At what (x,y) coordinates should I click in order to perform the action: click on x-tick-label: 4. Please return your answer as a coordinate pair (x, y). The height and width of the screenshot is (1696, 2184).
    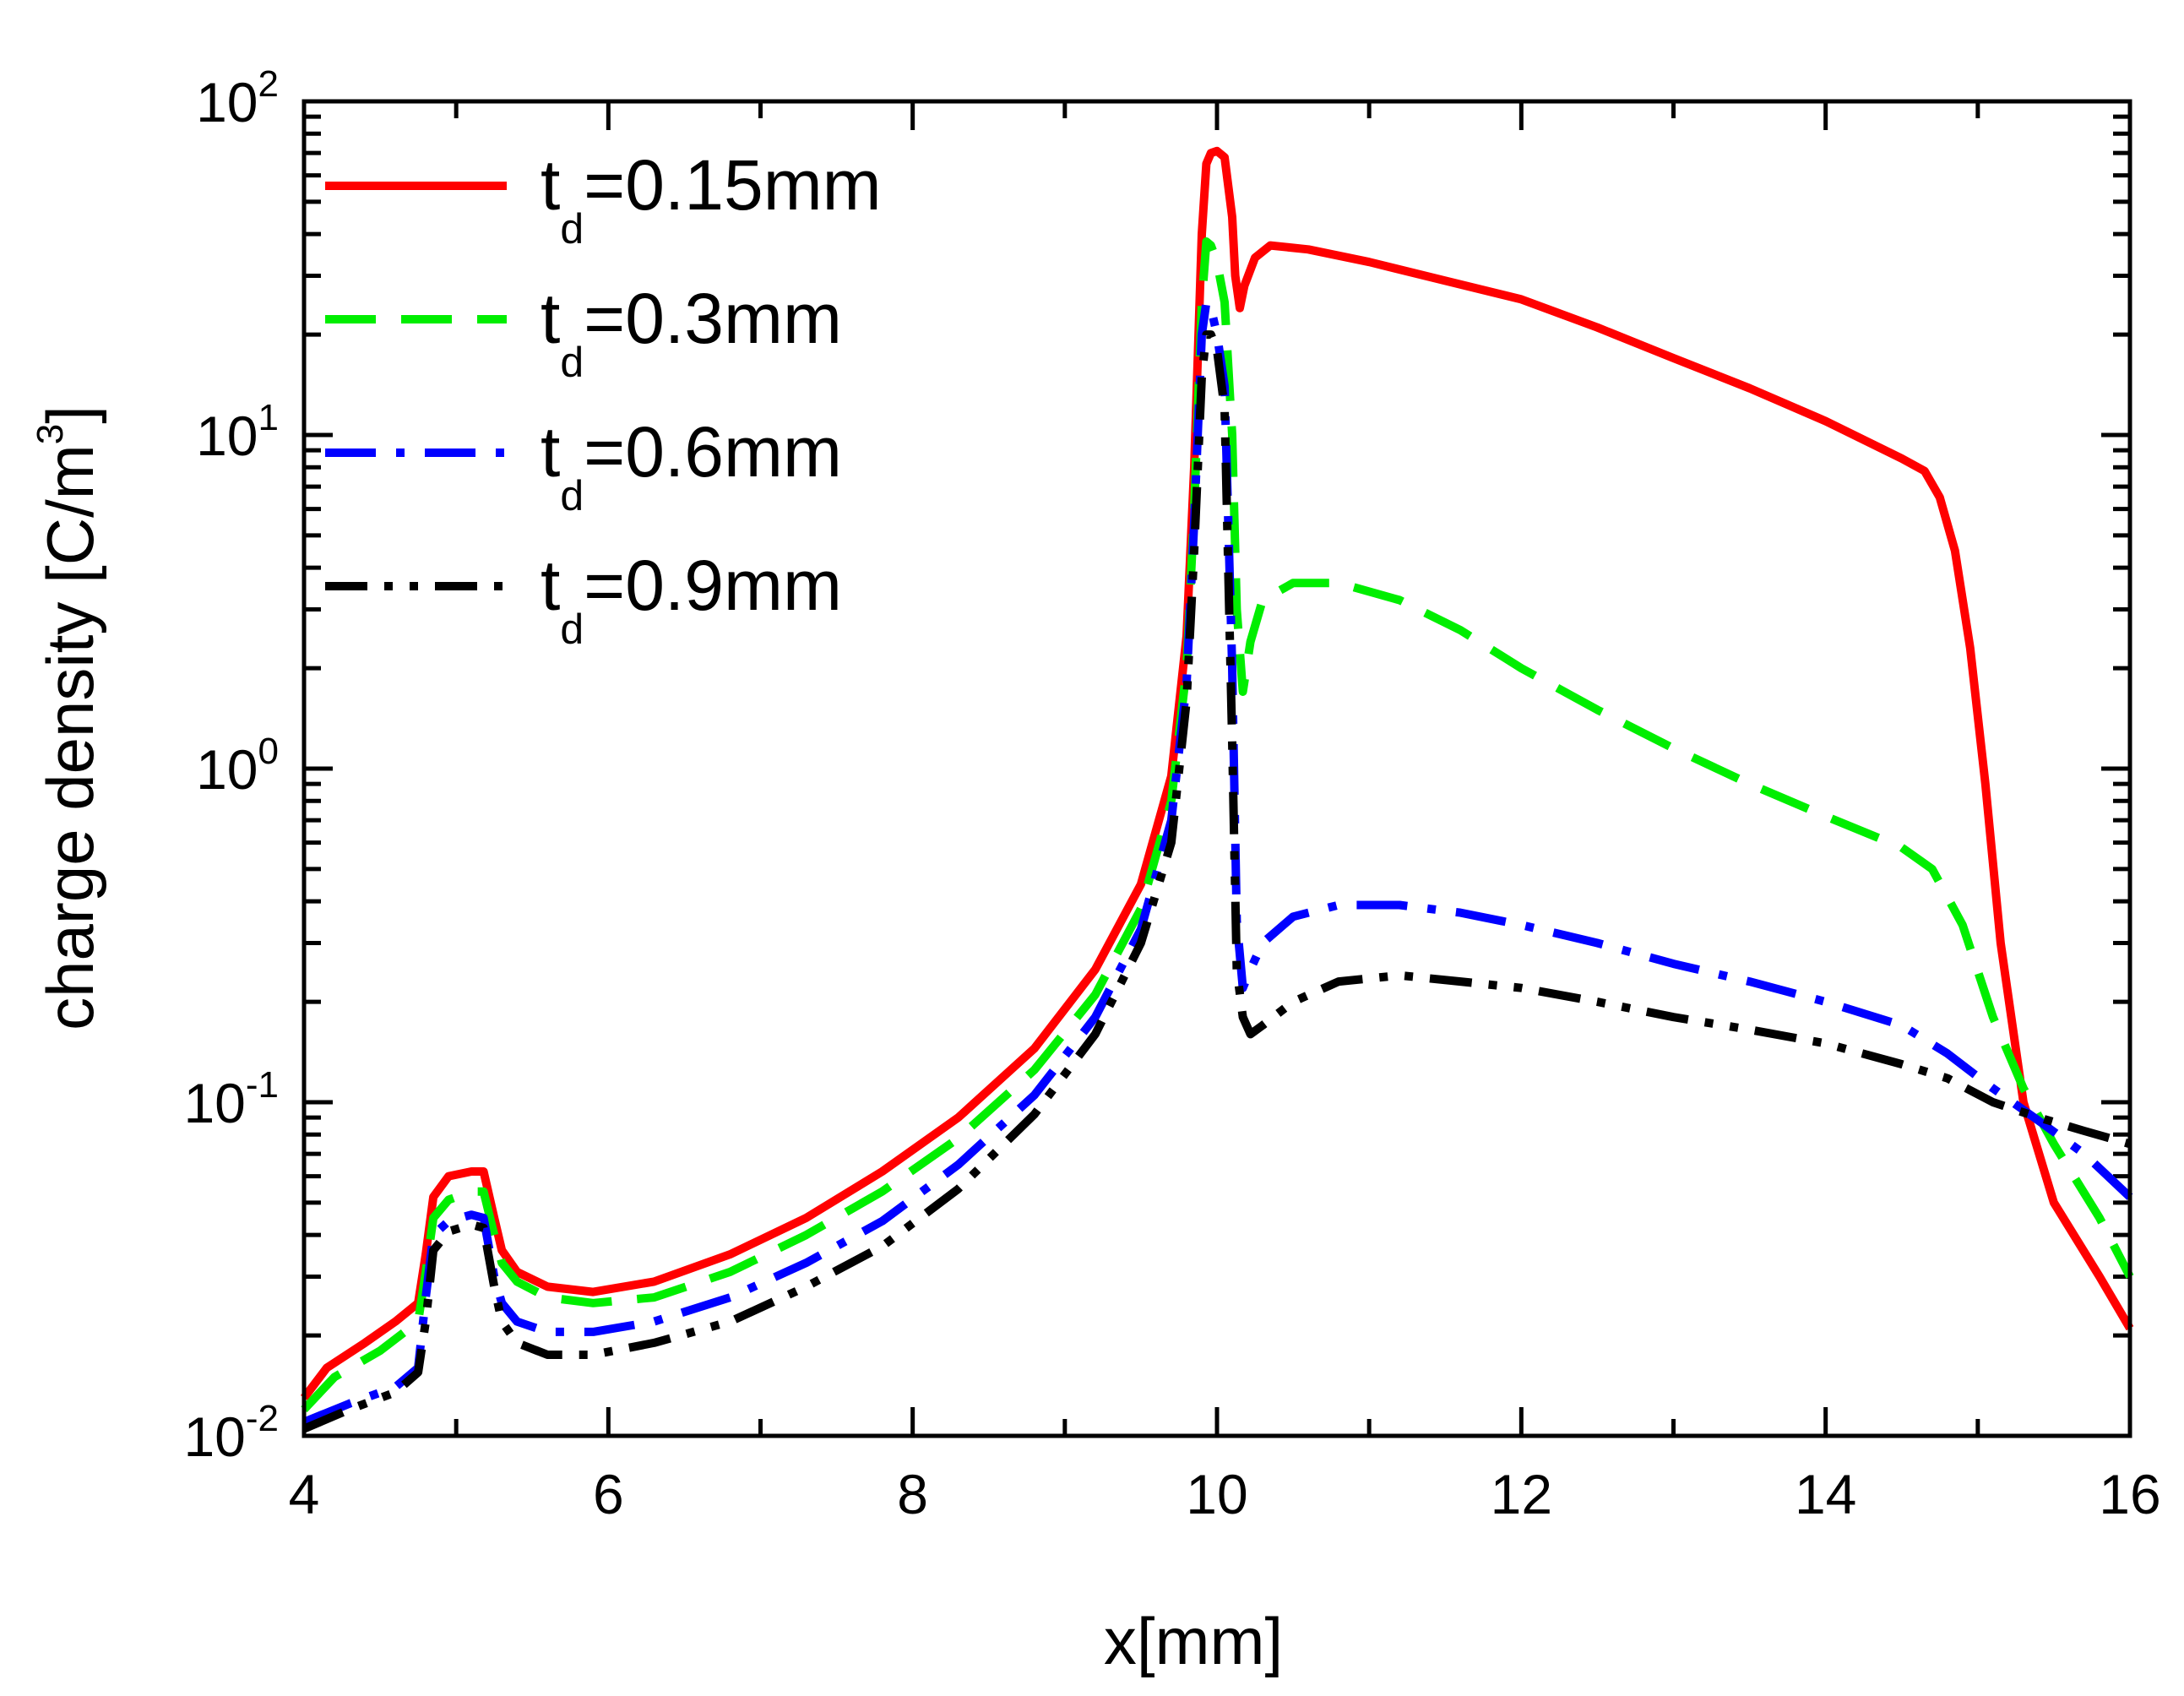
    Looking at the image, I should click on (304, 1494).